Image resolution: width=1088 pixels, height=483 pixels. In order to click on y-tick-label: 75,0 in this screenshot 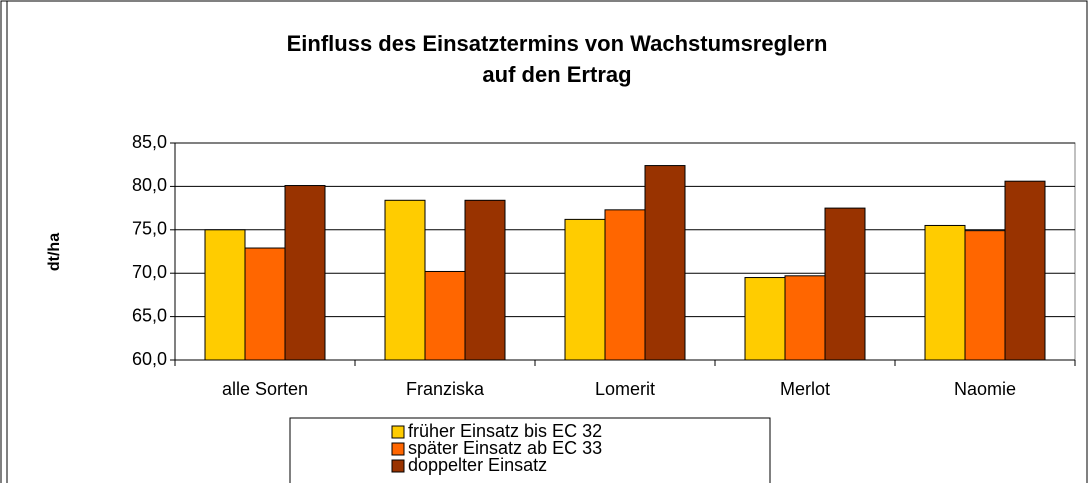, I will do `click(149, 229)`.